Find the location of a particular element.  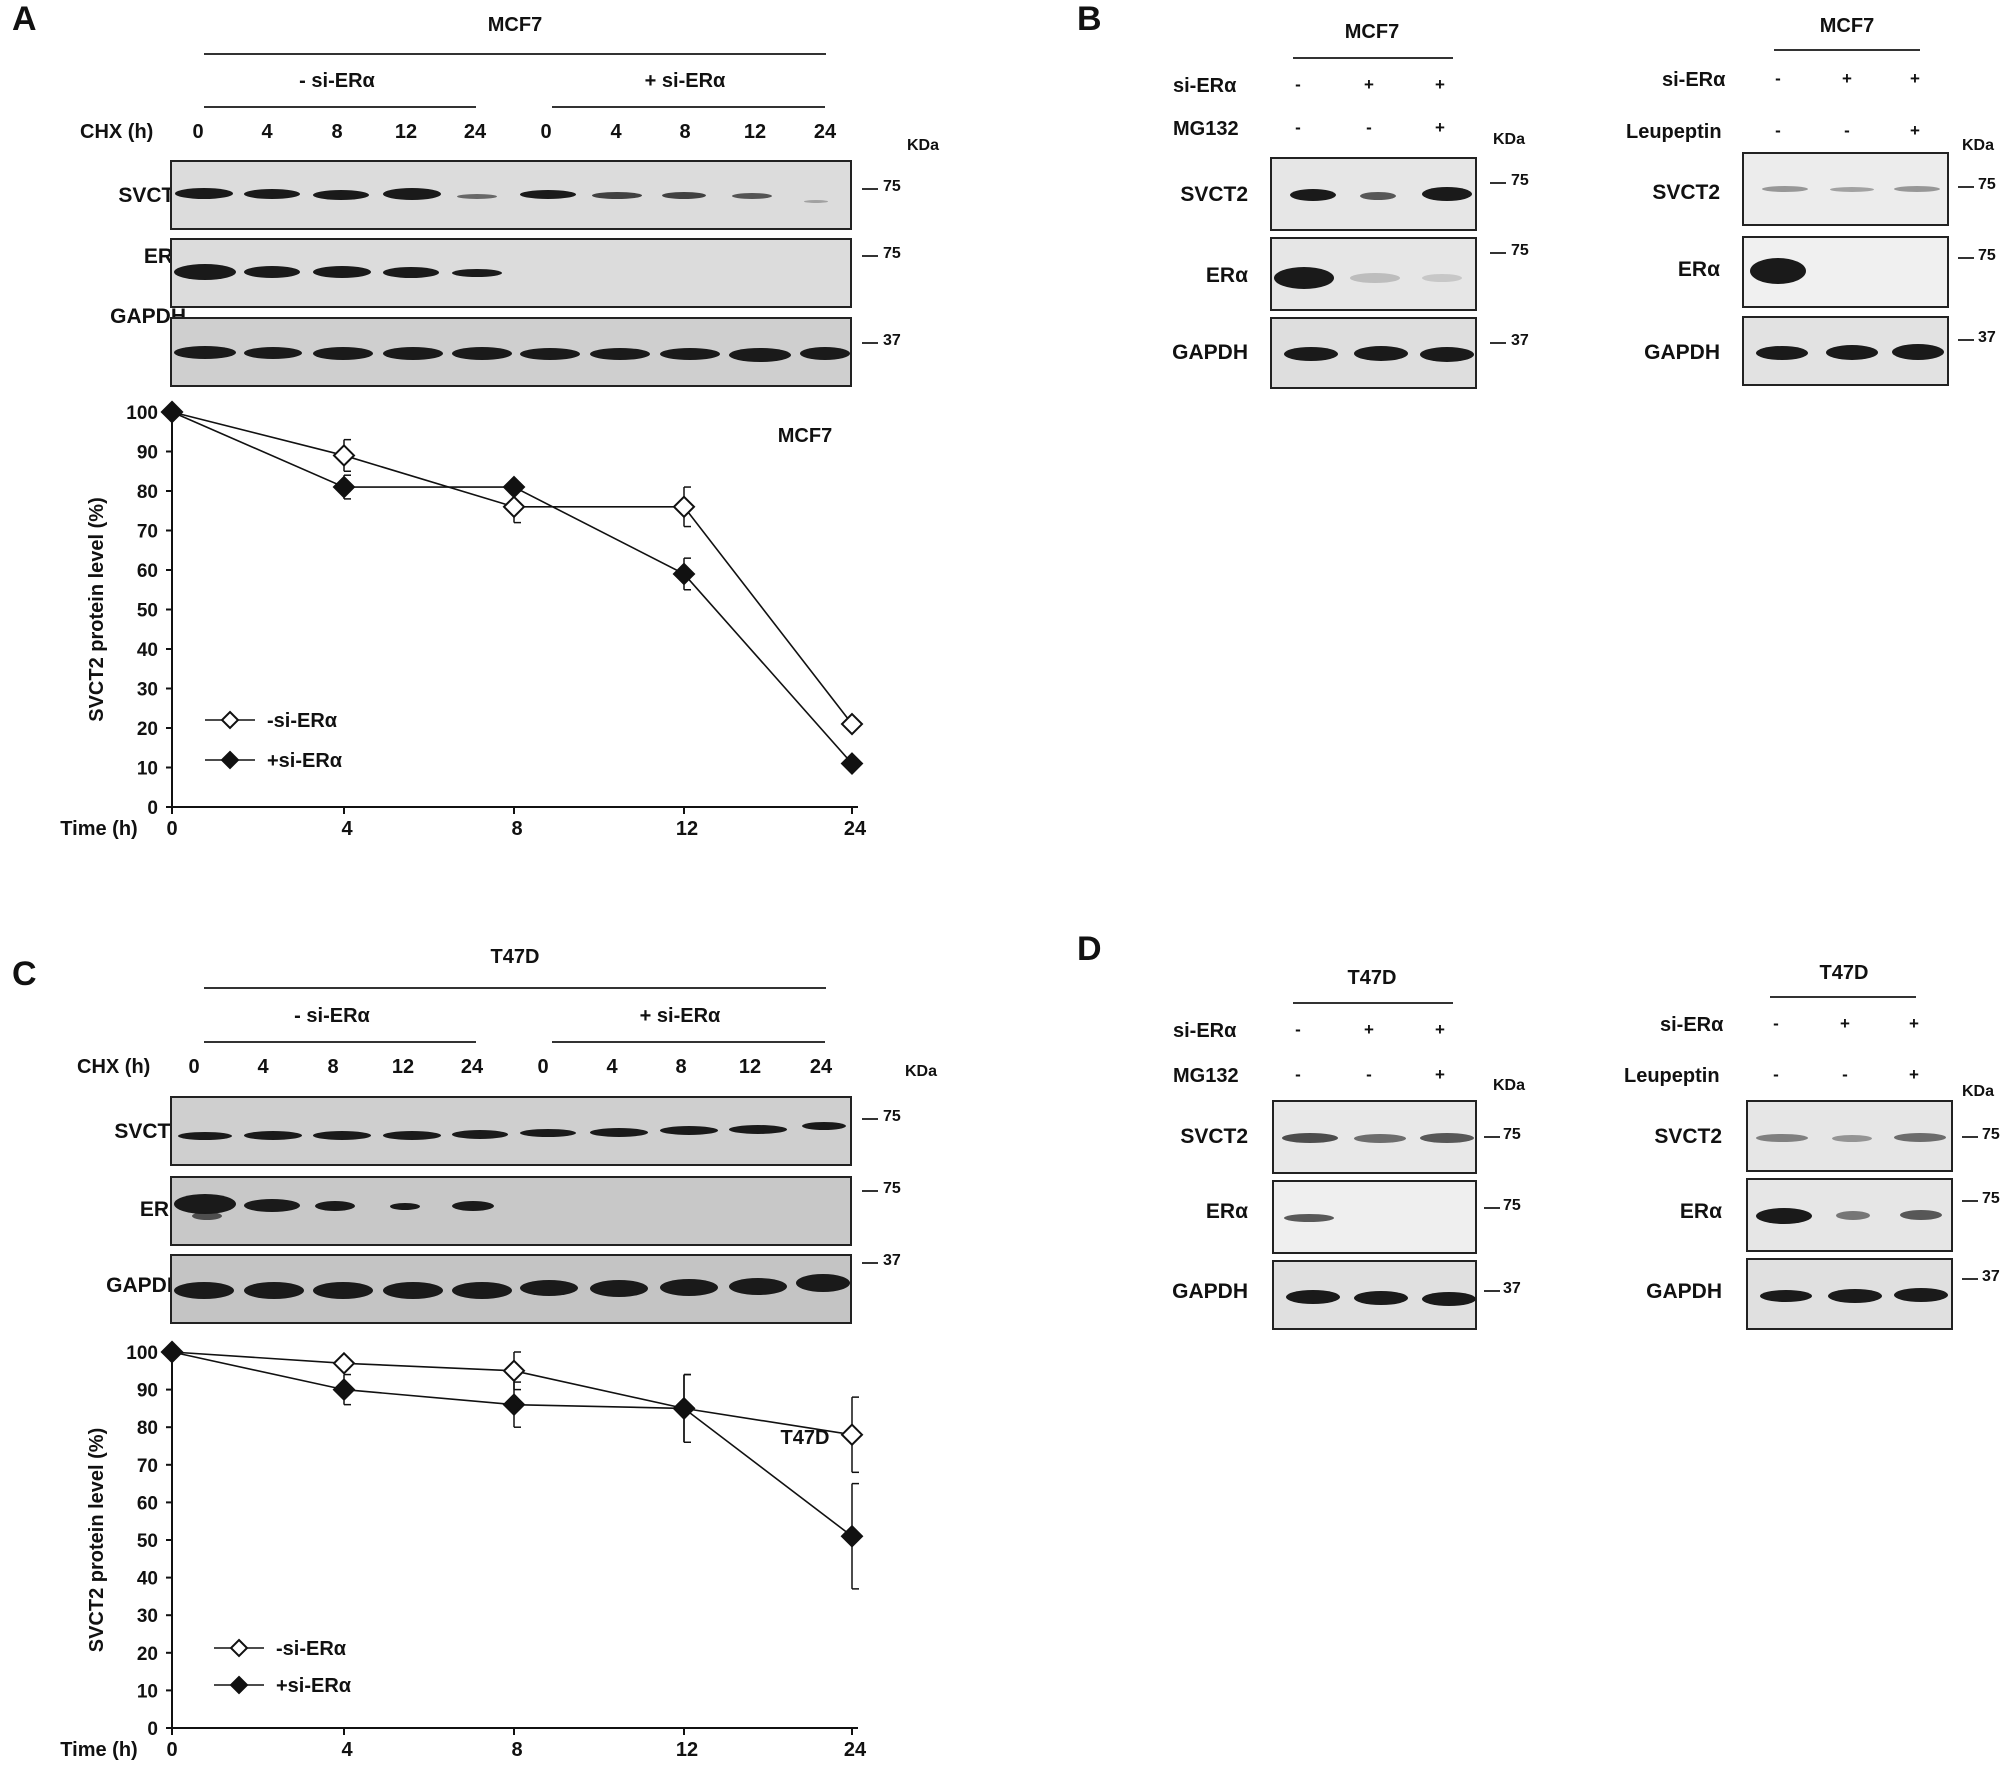

panel-d-left-cell-line: T47D is located at coordinates (1372, 978).